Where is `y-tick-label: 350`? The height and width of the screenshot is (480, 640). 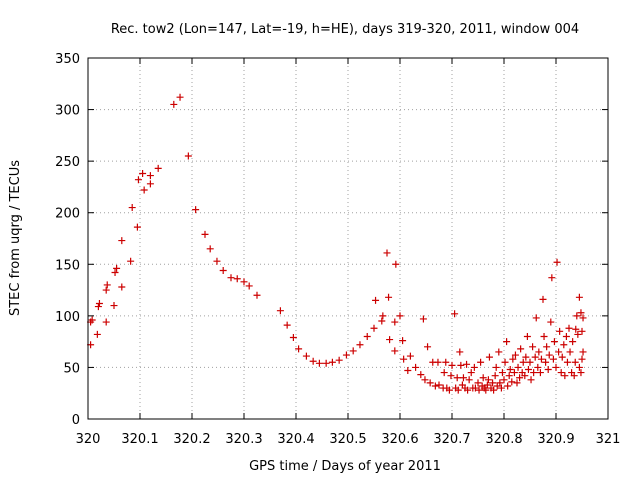
y-tick-label: 350 is located at coordinates (67, 59).